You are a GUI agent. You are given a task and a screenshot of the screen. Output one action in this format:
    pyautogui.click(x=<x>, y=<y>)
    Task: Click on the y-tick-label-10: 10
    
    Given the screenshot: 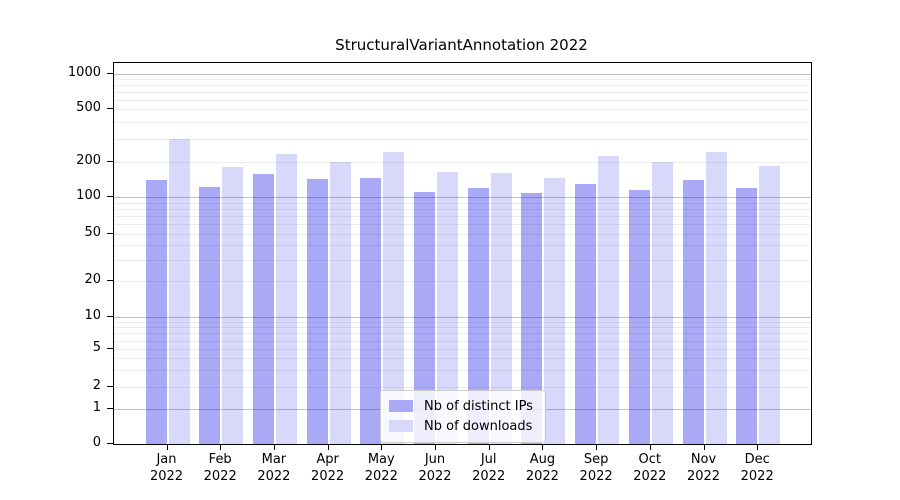 What is the action you would take?
    pyautogui.click(x=92, y=315)
    